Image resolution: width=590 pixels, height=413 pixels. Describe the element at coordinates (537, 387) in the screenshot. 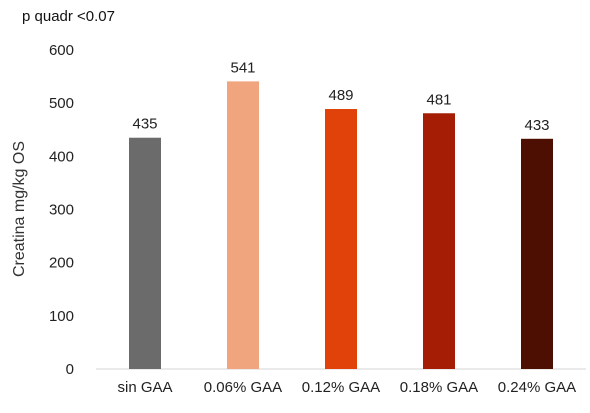

I see `x-tick-label: 0.24% GAA` at that location.